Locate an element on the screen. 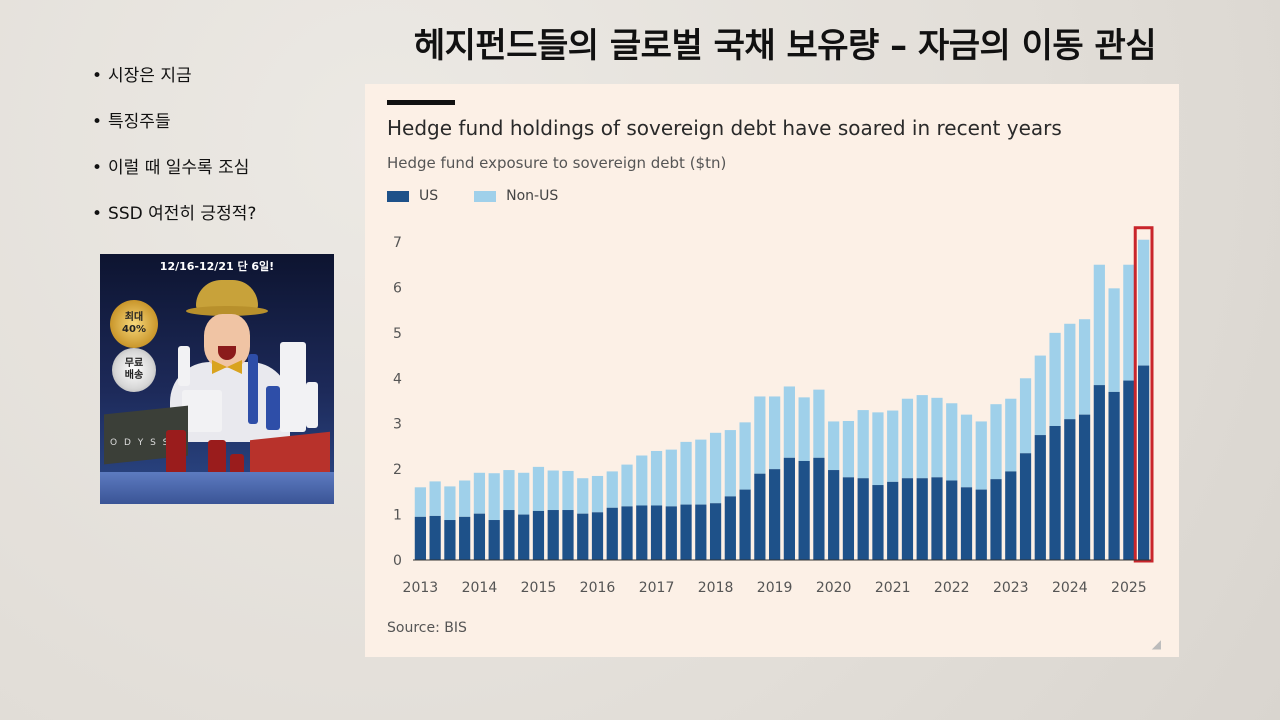 Image resolution: width=1280 pixels, height=720 pixels. x-tick-label: 2016 is located at coordinates (598, 588).